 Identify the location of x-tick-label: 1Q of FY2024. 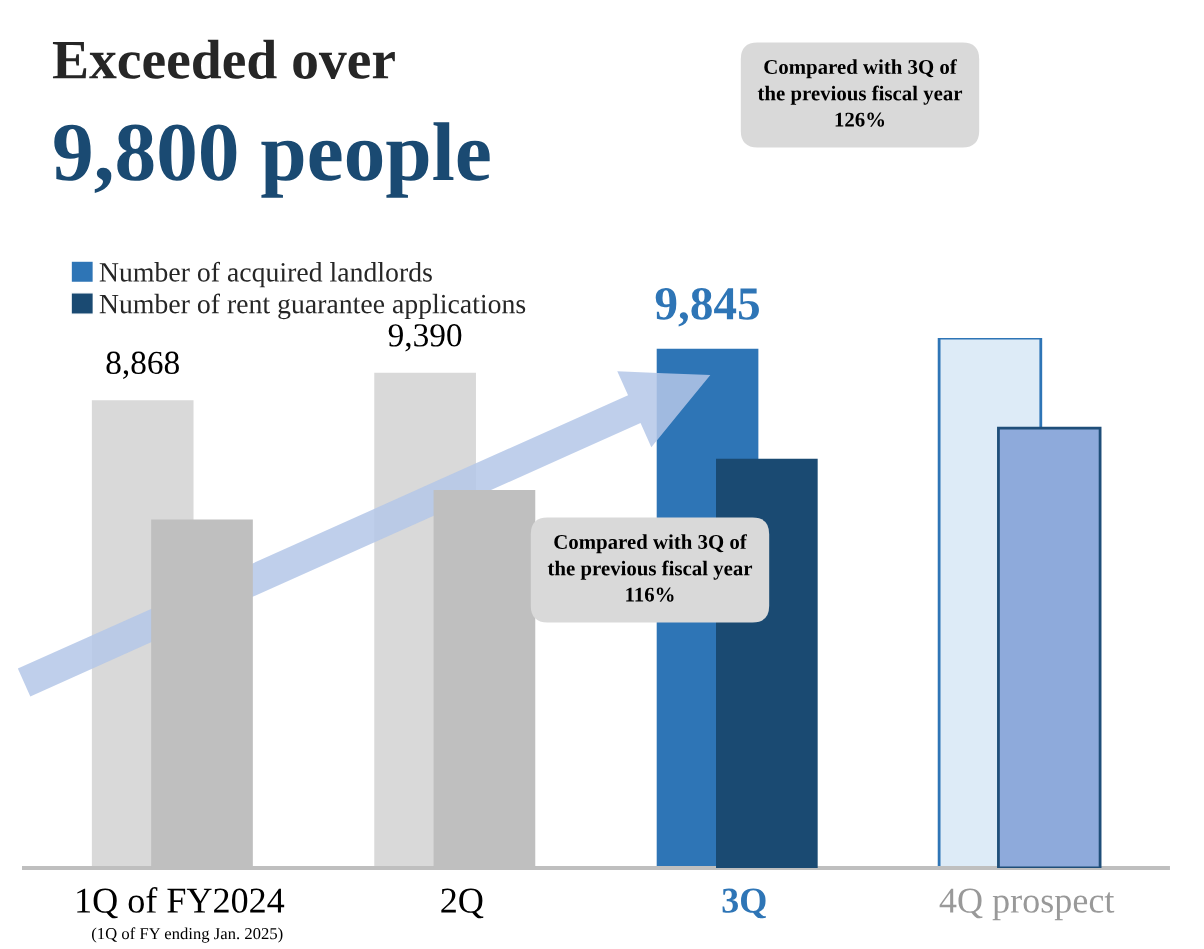
(181, 903).